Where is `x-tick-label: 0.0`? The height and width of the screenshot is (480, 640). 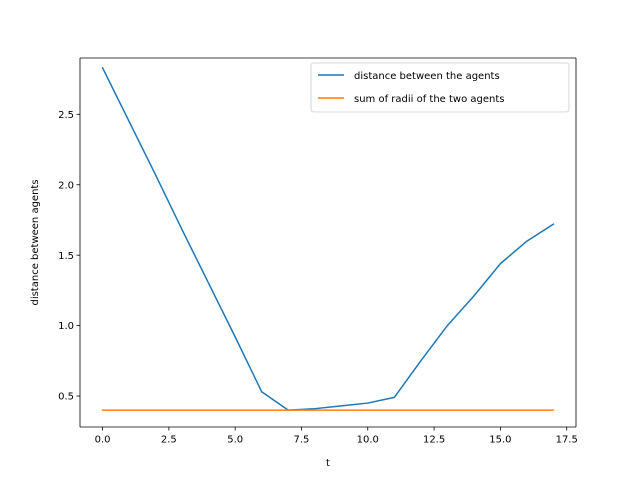 x-tick-label: 0.0 is located at coordinates (103, 440).